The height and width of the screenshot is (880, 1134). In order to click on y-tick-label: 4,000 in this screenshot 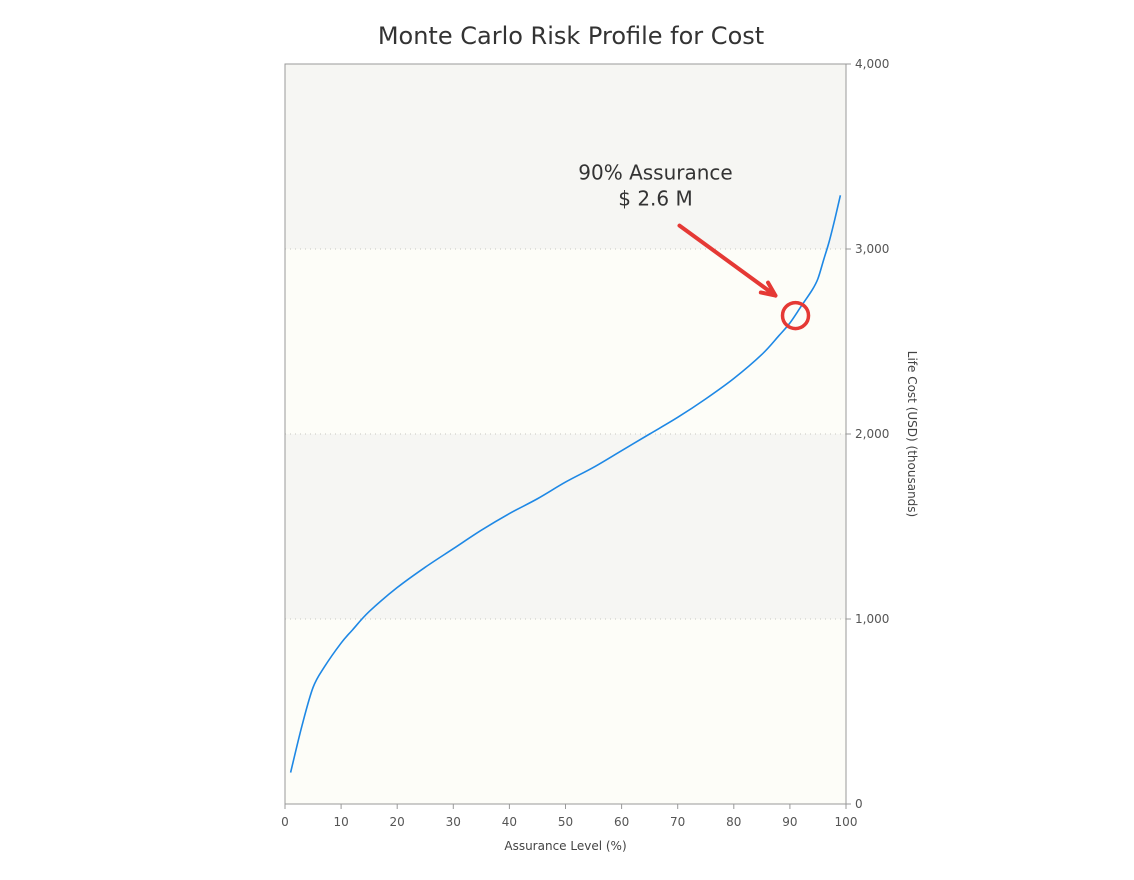, I will do `click(872, 64)`.